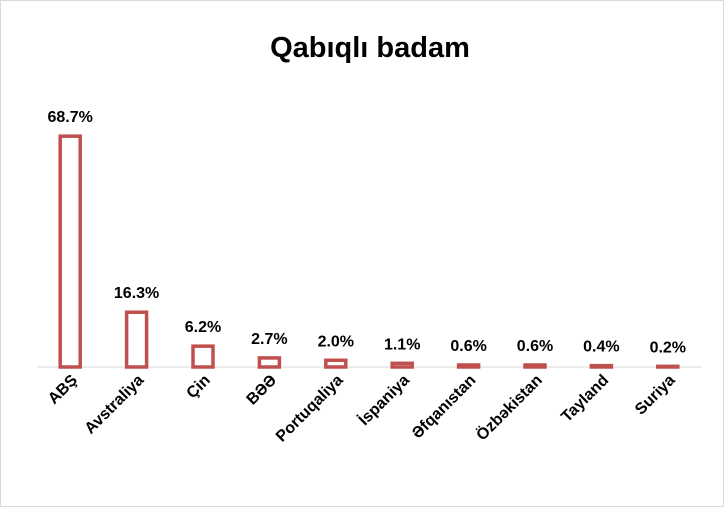 Image resolution: width=725 pixels, height=508 pixels. What do you see at coordinates (70, 117) in the screenshot?
I see `value-label: 68.7%` at bounding box center [70, 117].